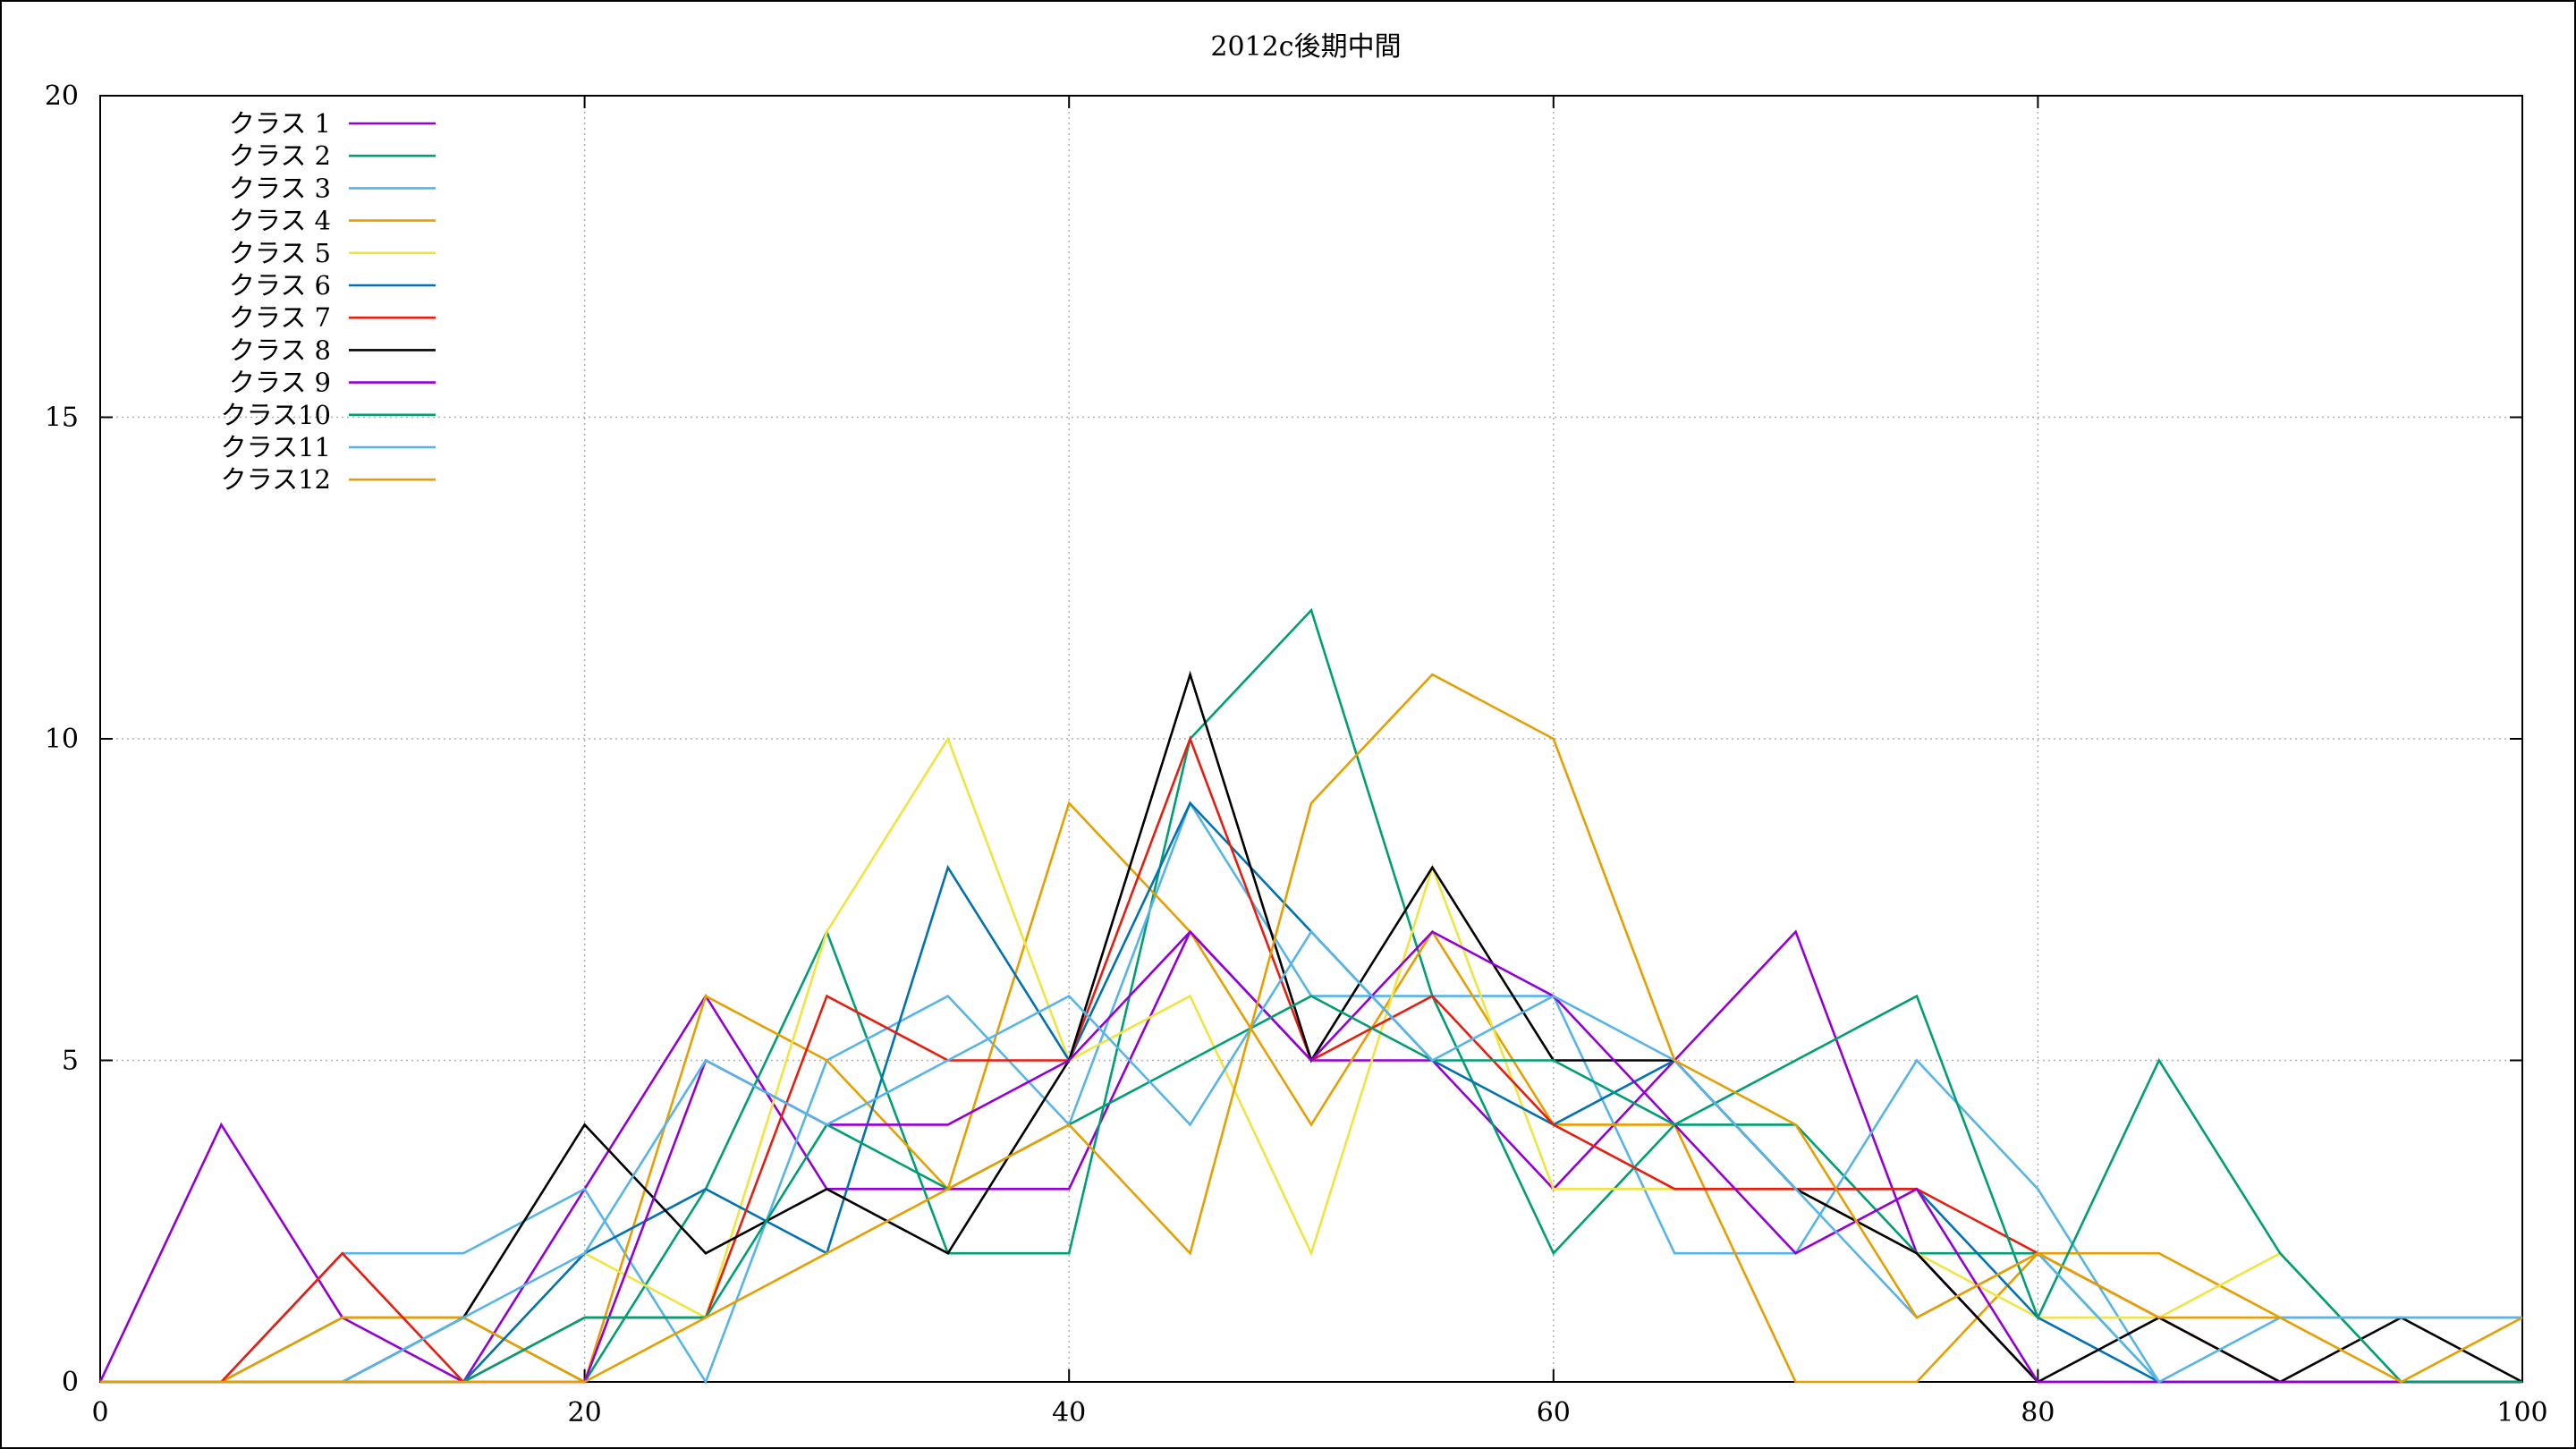  I want to click on x-tick-label: 0, so click(99, 1412).